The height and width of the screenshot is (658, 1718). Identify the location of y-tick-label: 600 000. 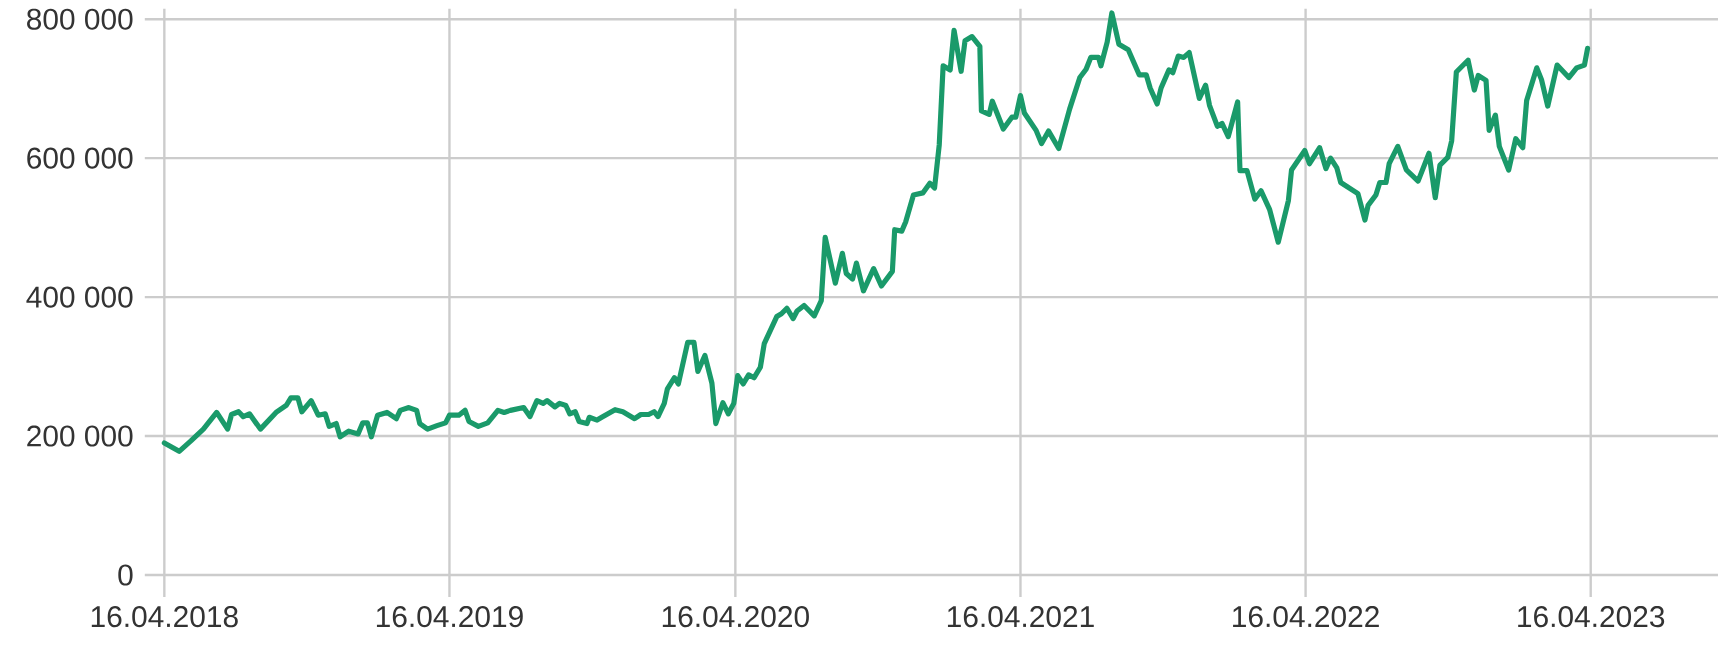
(80, 158).